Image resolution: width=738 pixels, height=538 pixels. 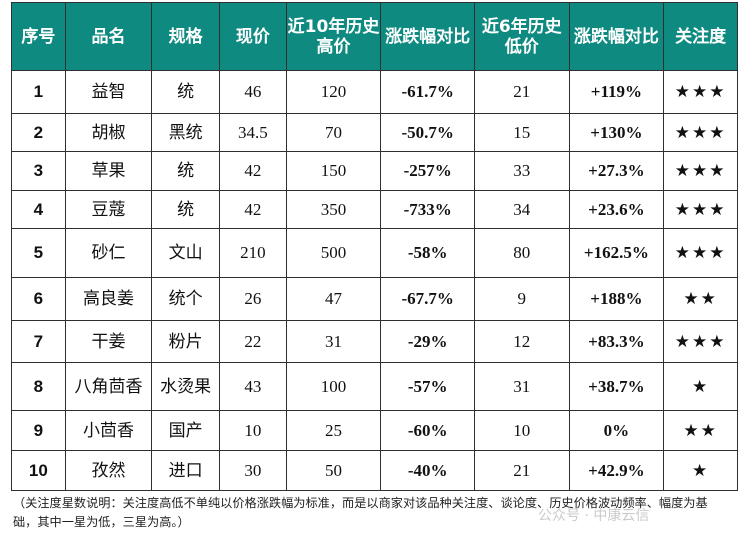 What do you see at coordinates (428, 36) in the screenshot?
I see `header-high-change: 涨跌幅对比` at bounding box center [428, 36].